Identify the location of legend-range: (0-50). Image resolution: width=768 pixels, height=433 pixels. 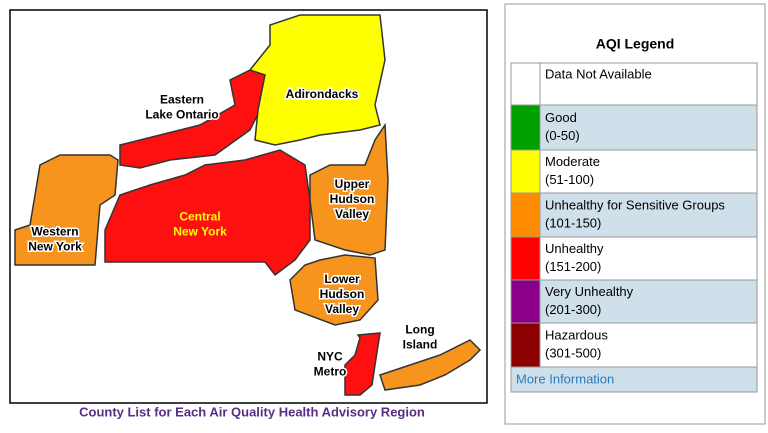
(562, 135).